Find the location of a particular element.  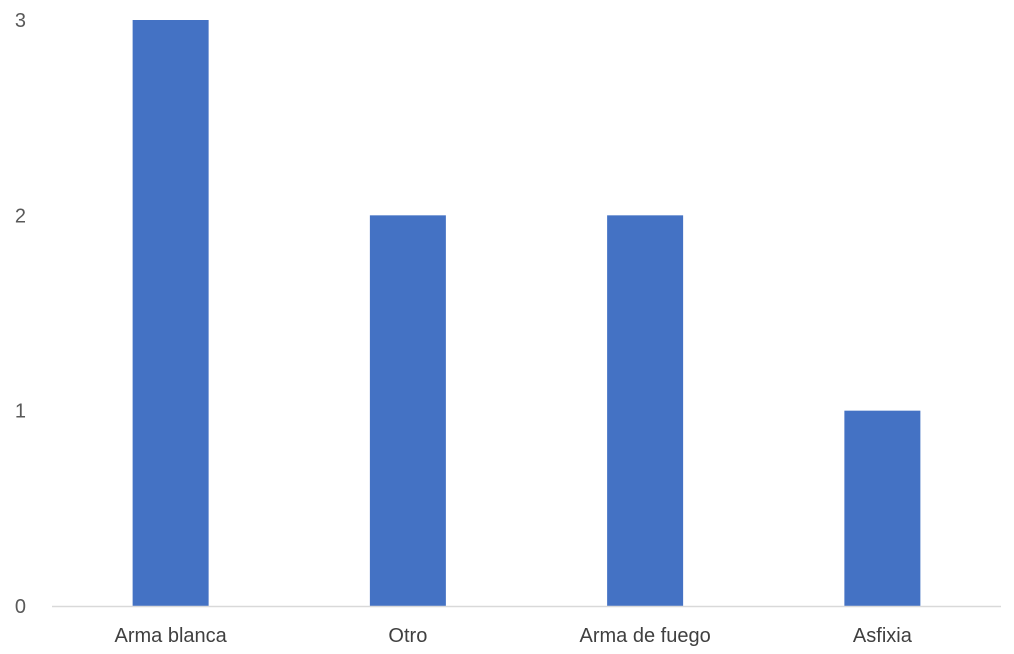

x-category-label: Otro is located at coordinates (407, 636).